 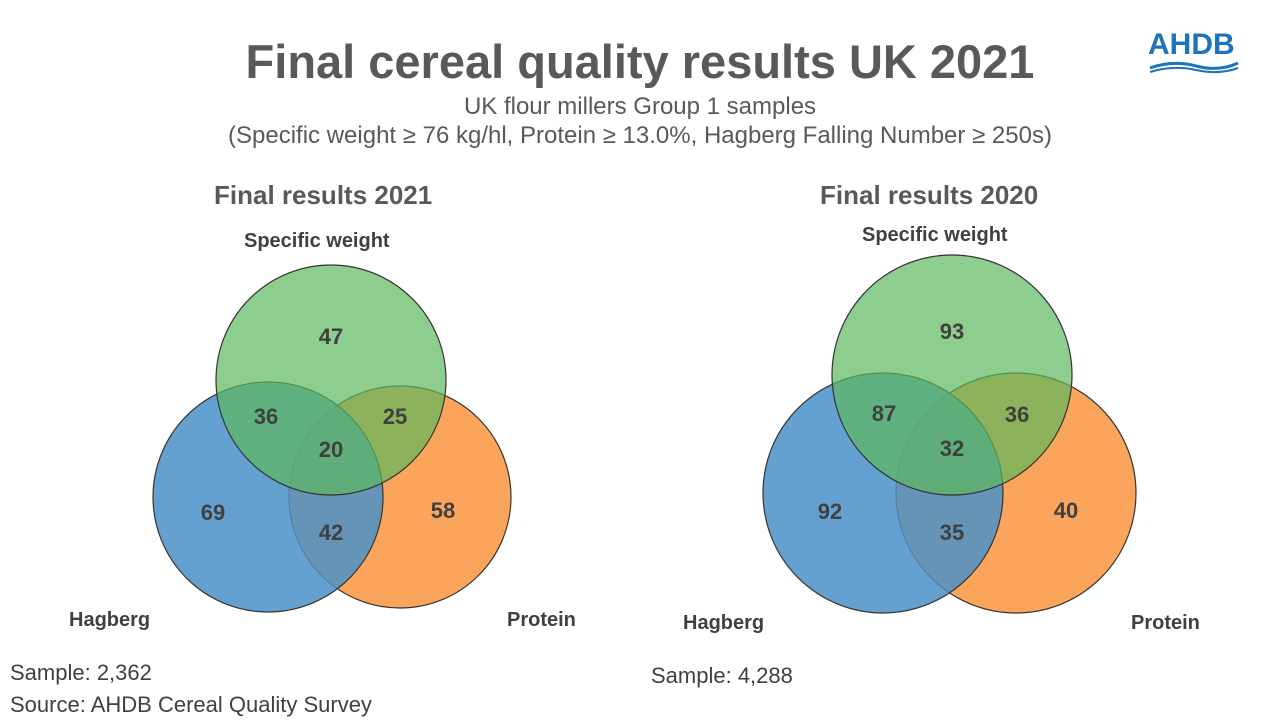 I want to click on panel-title-2020: Final results 2020, so click(x=929, y=195).